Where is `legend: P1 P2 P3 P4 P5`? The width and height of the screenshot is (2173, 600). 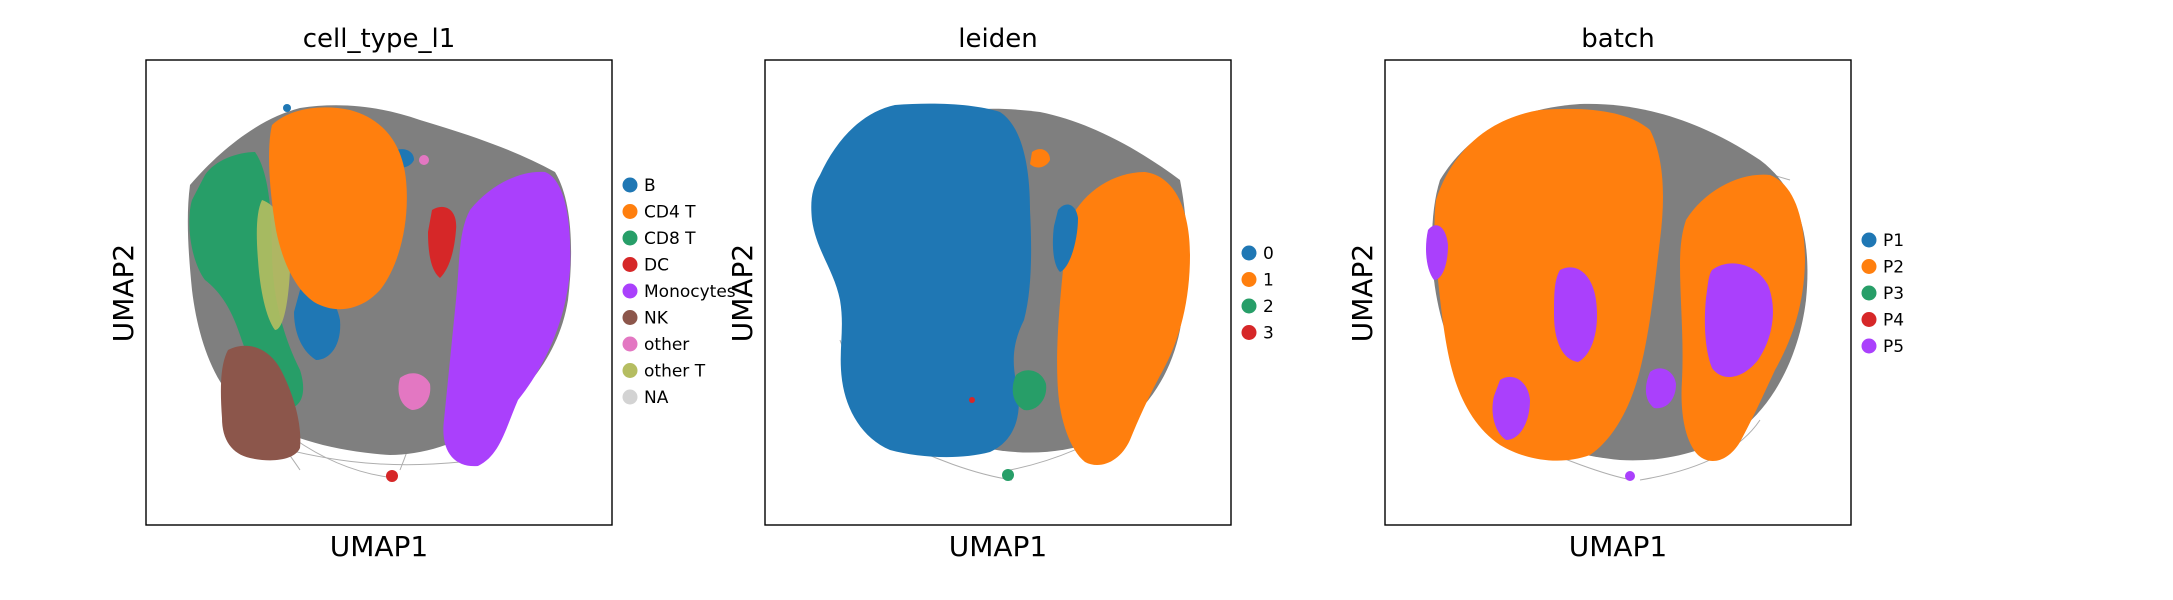
legend: P1 P2 P3 P4 P5 is located at coordinates (1882, 294).